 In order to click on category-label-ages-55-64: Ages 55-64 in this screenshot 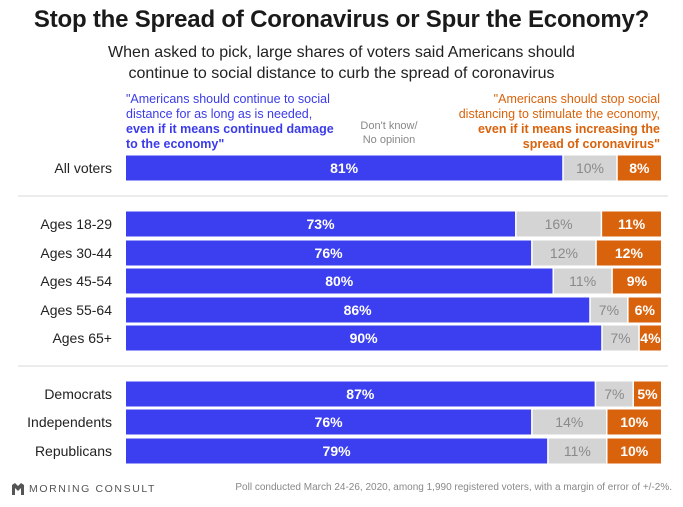, I will do `click(76, 310)`.